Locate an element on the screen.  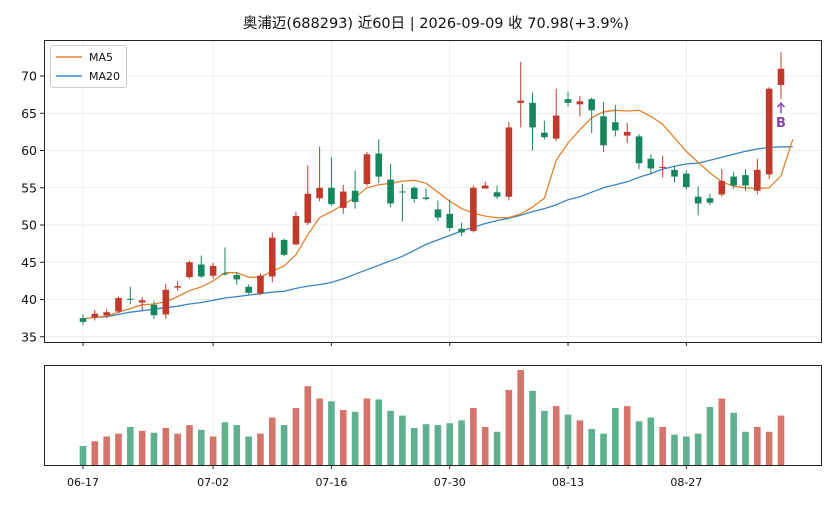
annotation-label: B is located at coordinates (781, 123).